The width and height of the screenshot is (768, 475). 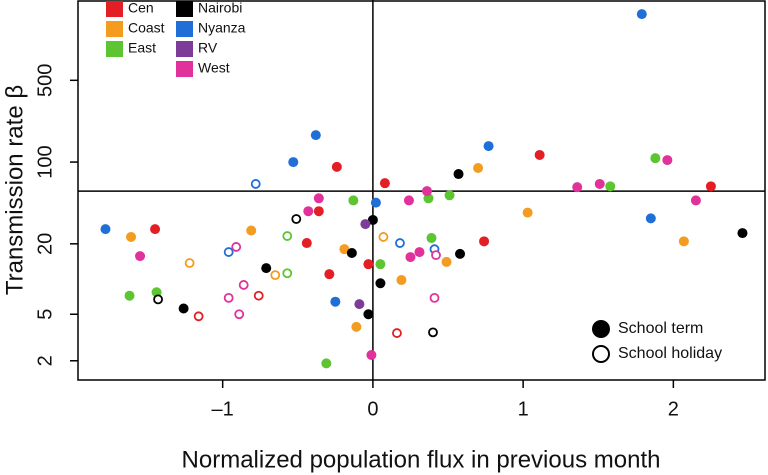 What do you see at coordinates (208, 48) in the screenshot?
I see `legend-label: RV` at bounding box center [208, 48].